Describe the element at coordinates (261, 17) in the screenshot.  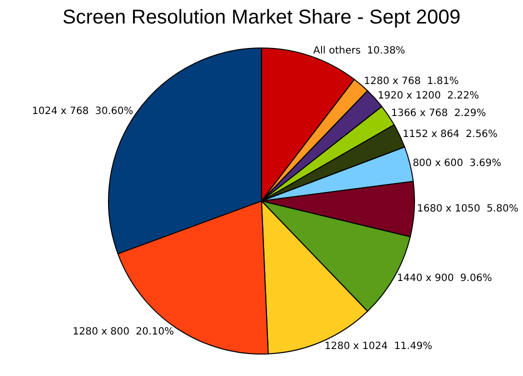
I see `chart-title: Screen Resolution Market Share - Sept 2009` at that location.